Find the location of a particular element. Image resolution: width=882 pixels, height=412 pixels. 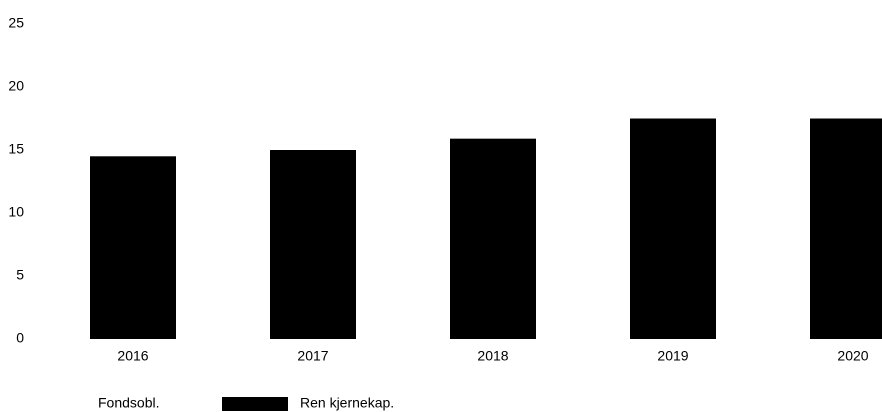

x-tick-label: 2017 is located at coordinates (312, 356).